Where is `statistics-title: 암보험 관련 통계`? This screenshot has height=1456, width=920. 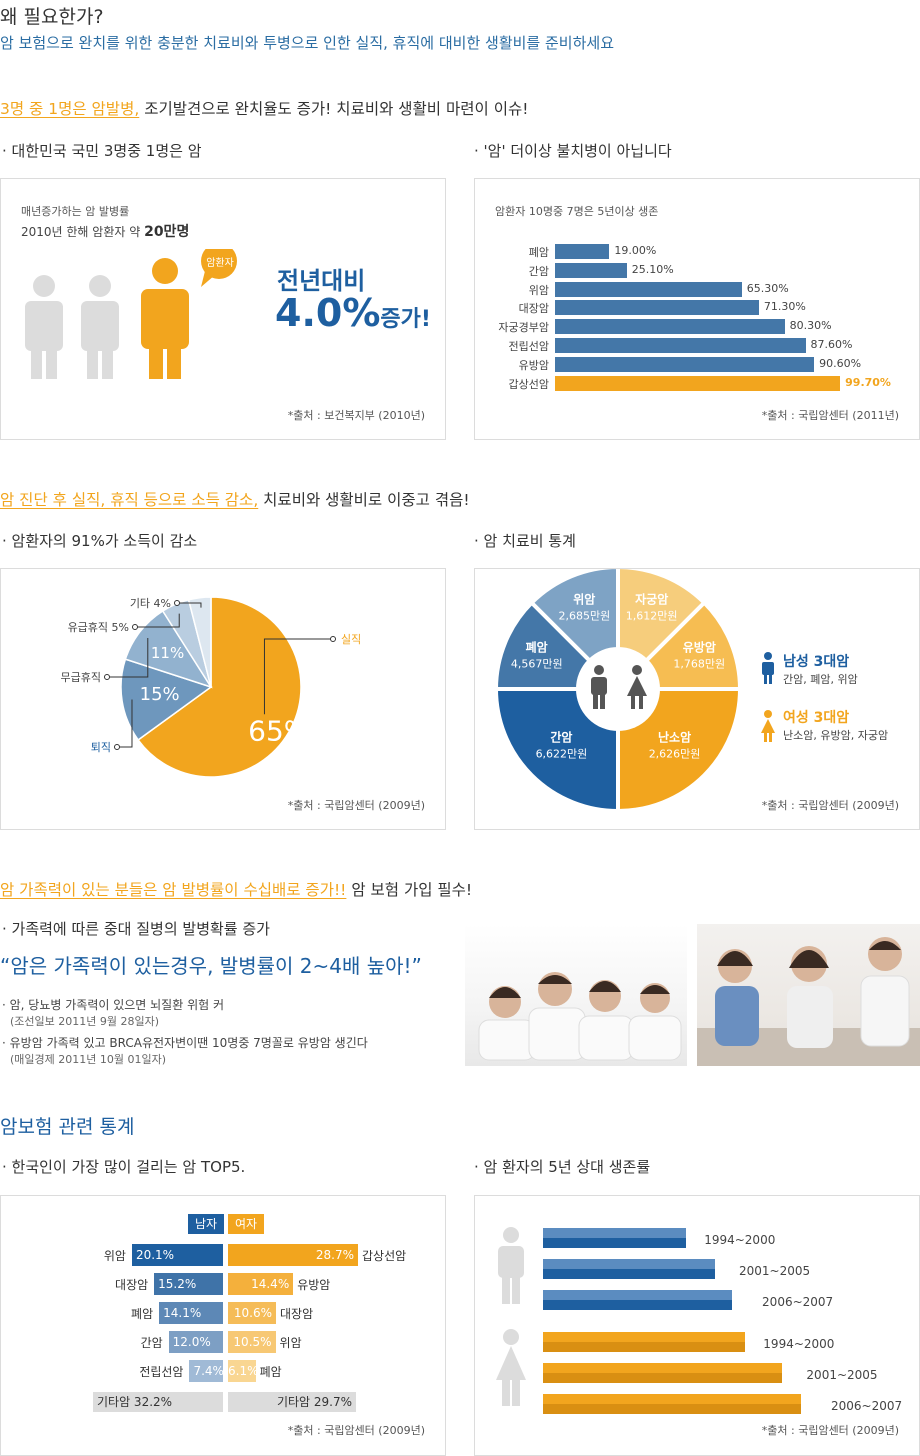
statistics-title: 암보험 관련 통계 is located at coordinates (67, 1127).